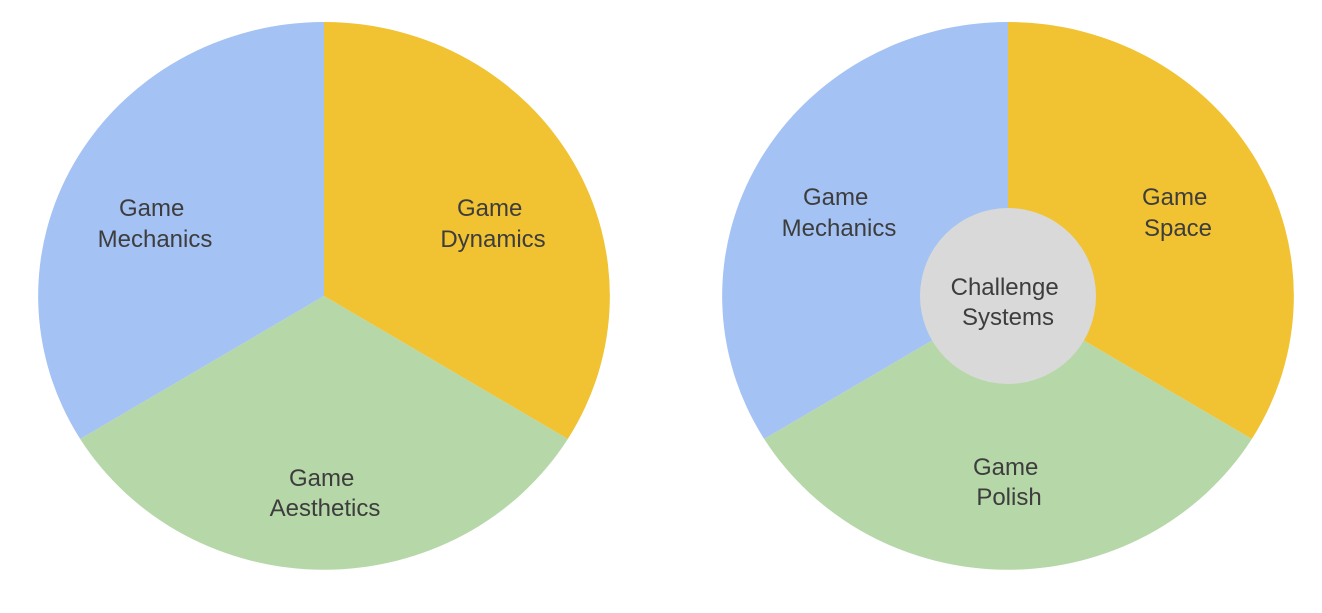 The width and height of the screenshot is (1322, 613). I want to click on right-label-game-mechanics: Game Mechanics, so click(839, 213).